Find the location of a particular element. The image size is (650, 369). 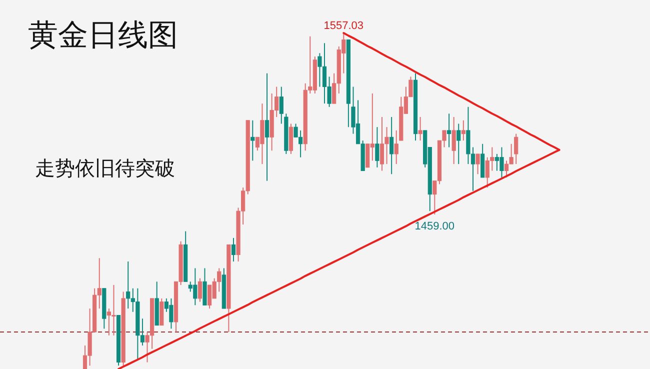

annotation: 1459.00 is located at coordinates (434, 226).